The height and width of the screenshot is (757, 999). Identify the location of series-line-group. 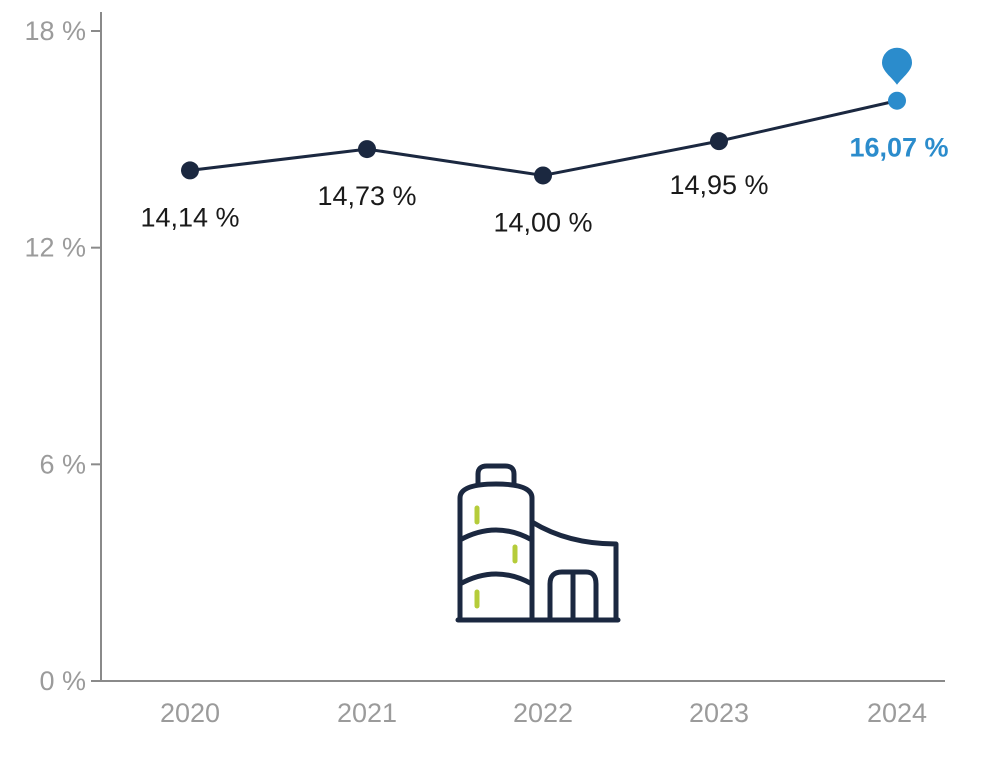
(543, 138).